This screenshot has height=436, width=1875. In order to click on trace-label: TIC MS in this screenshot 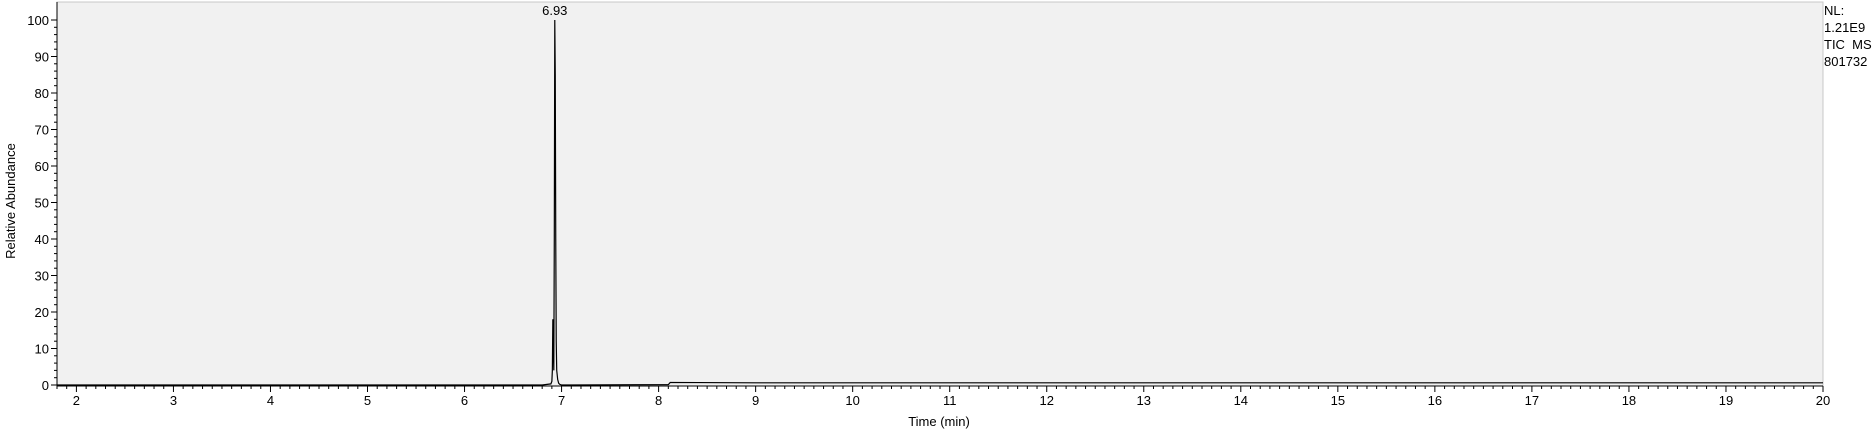, I will do `click(1848, 44)`.